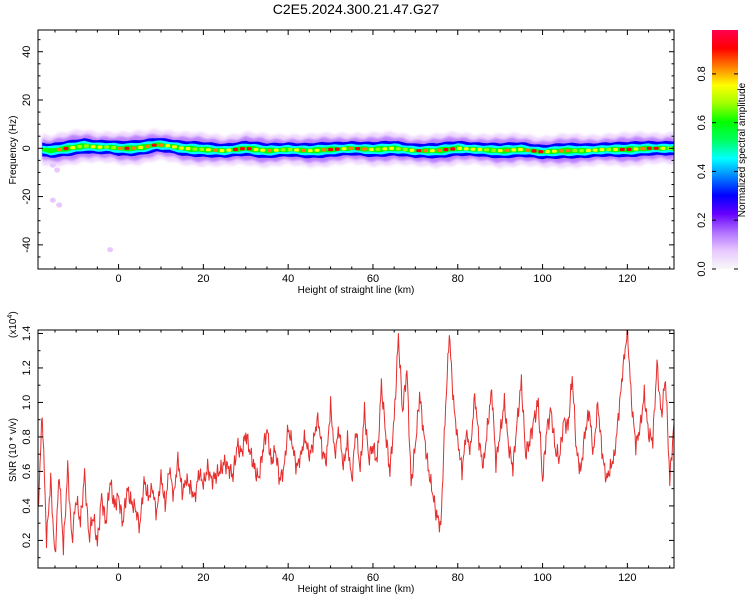 This screenshot has height=600, width=750. I want to click on y-tick-label: 20, so click(27, 100).